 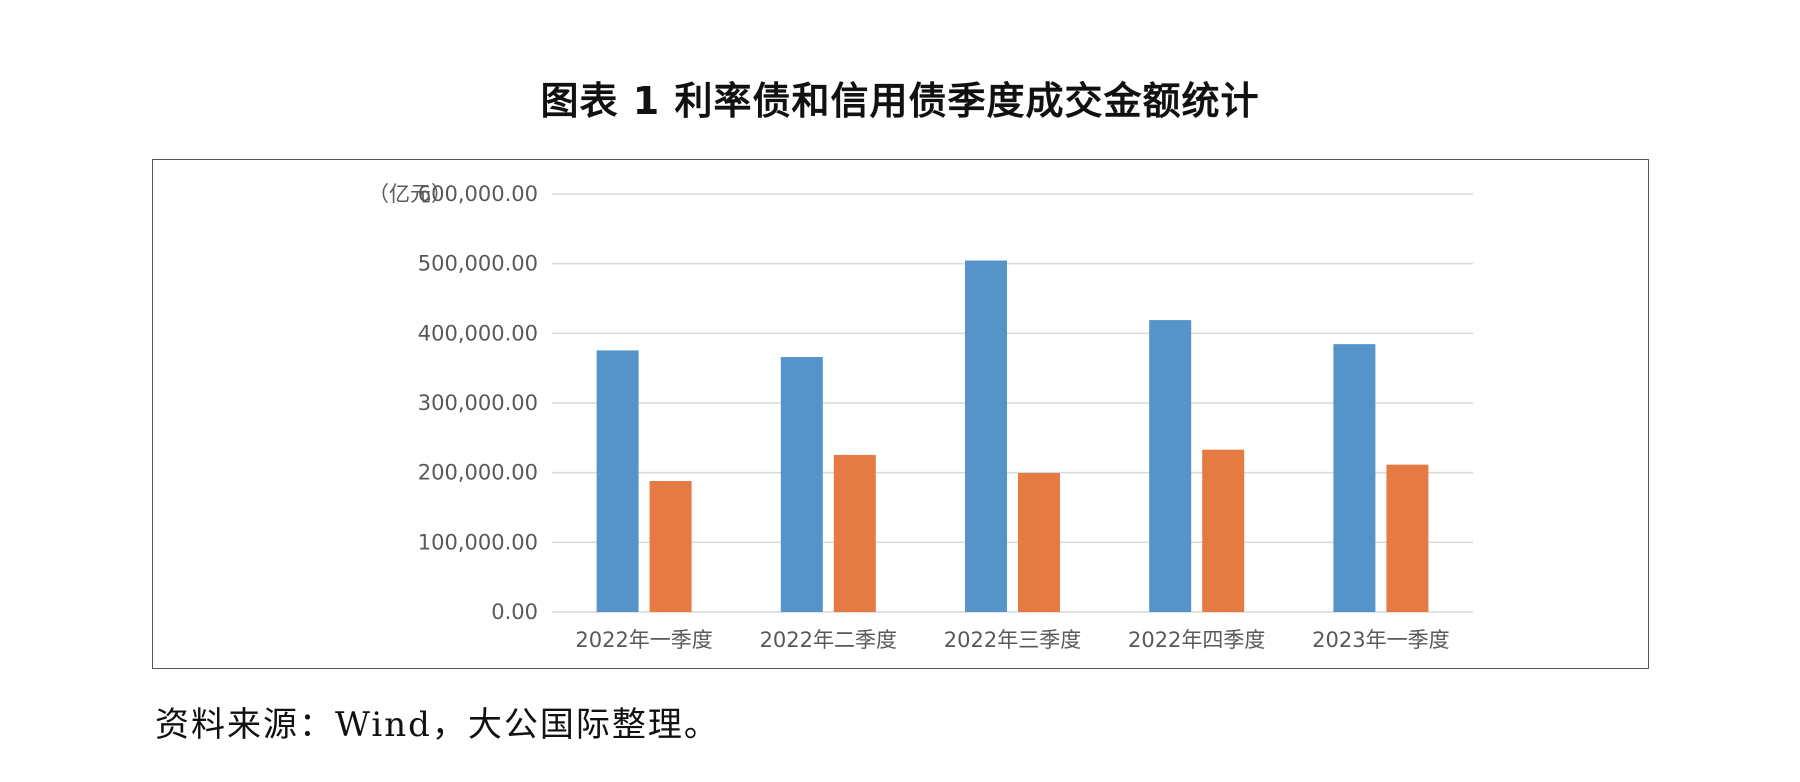 What do you see at coordinates (1196, 640) in the screenshot?
I see `x-tick-label: 2022年四季度` at bounding box center [1196, 640].